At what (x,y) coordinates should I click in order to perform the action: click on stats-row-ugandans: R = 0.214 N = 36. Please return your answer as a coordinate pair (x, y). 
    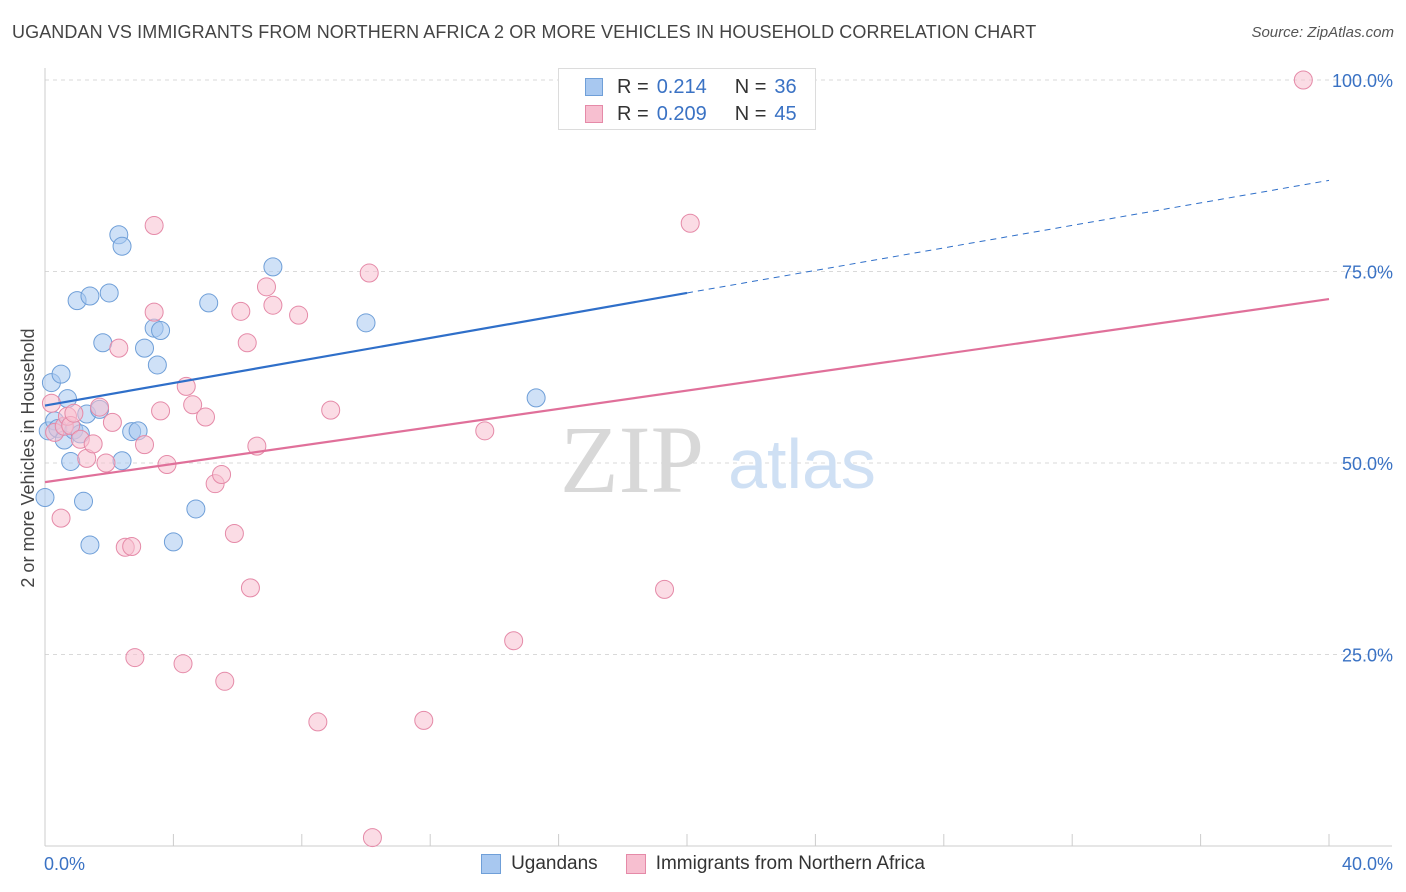
    Looking at the image, I should click on (691, 87).